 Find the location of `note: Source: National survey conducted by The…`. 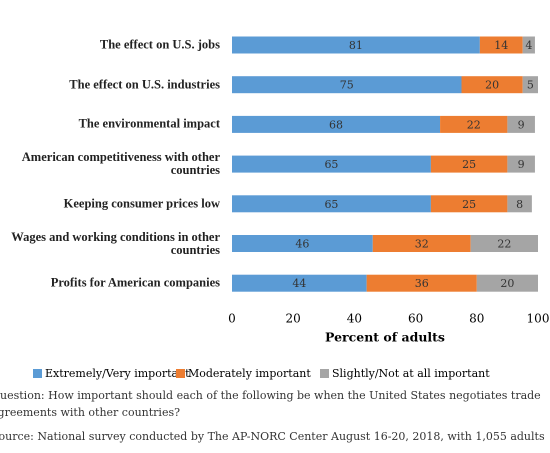

note: Source: National survey conducted by The… is located at coordinates (272, 436).